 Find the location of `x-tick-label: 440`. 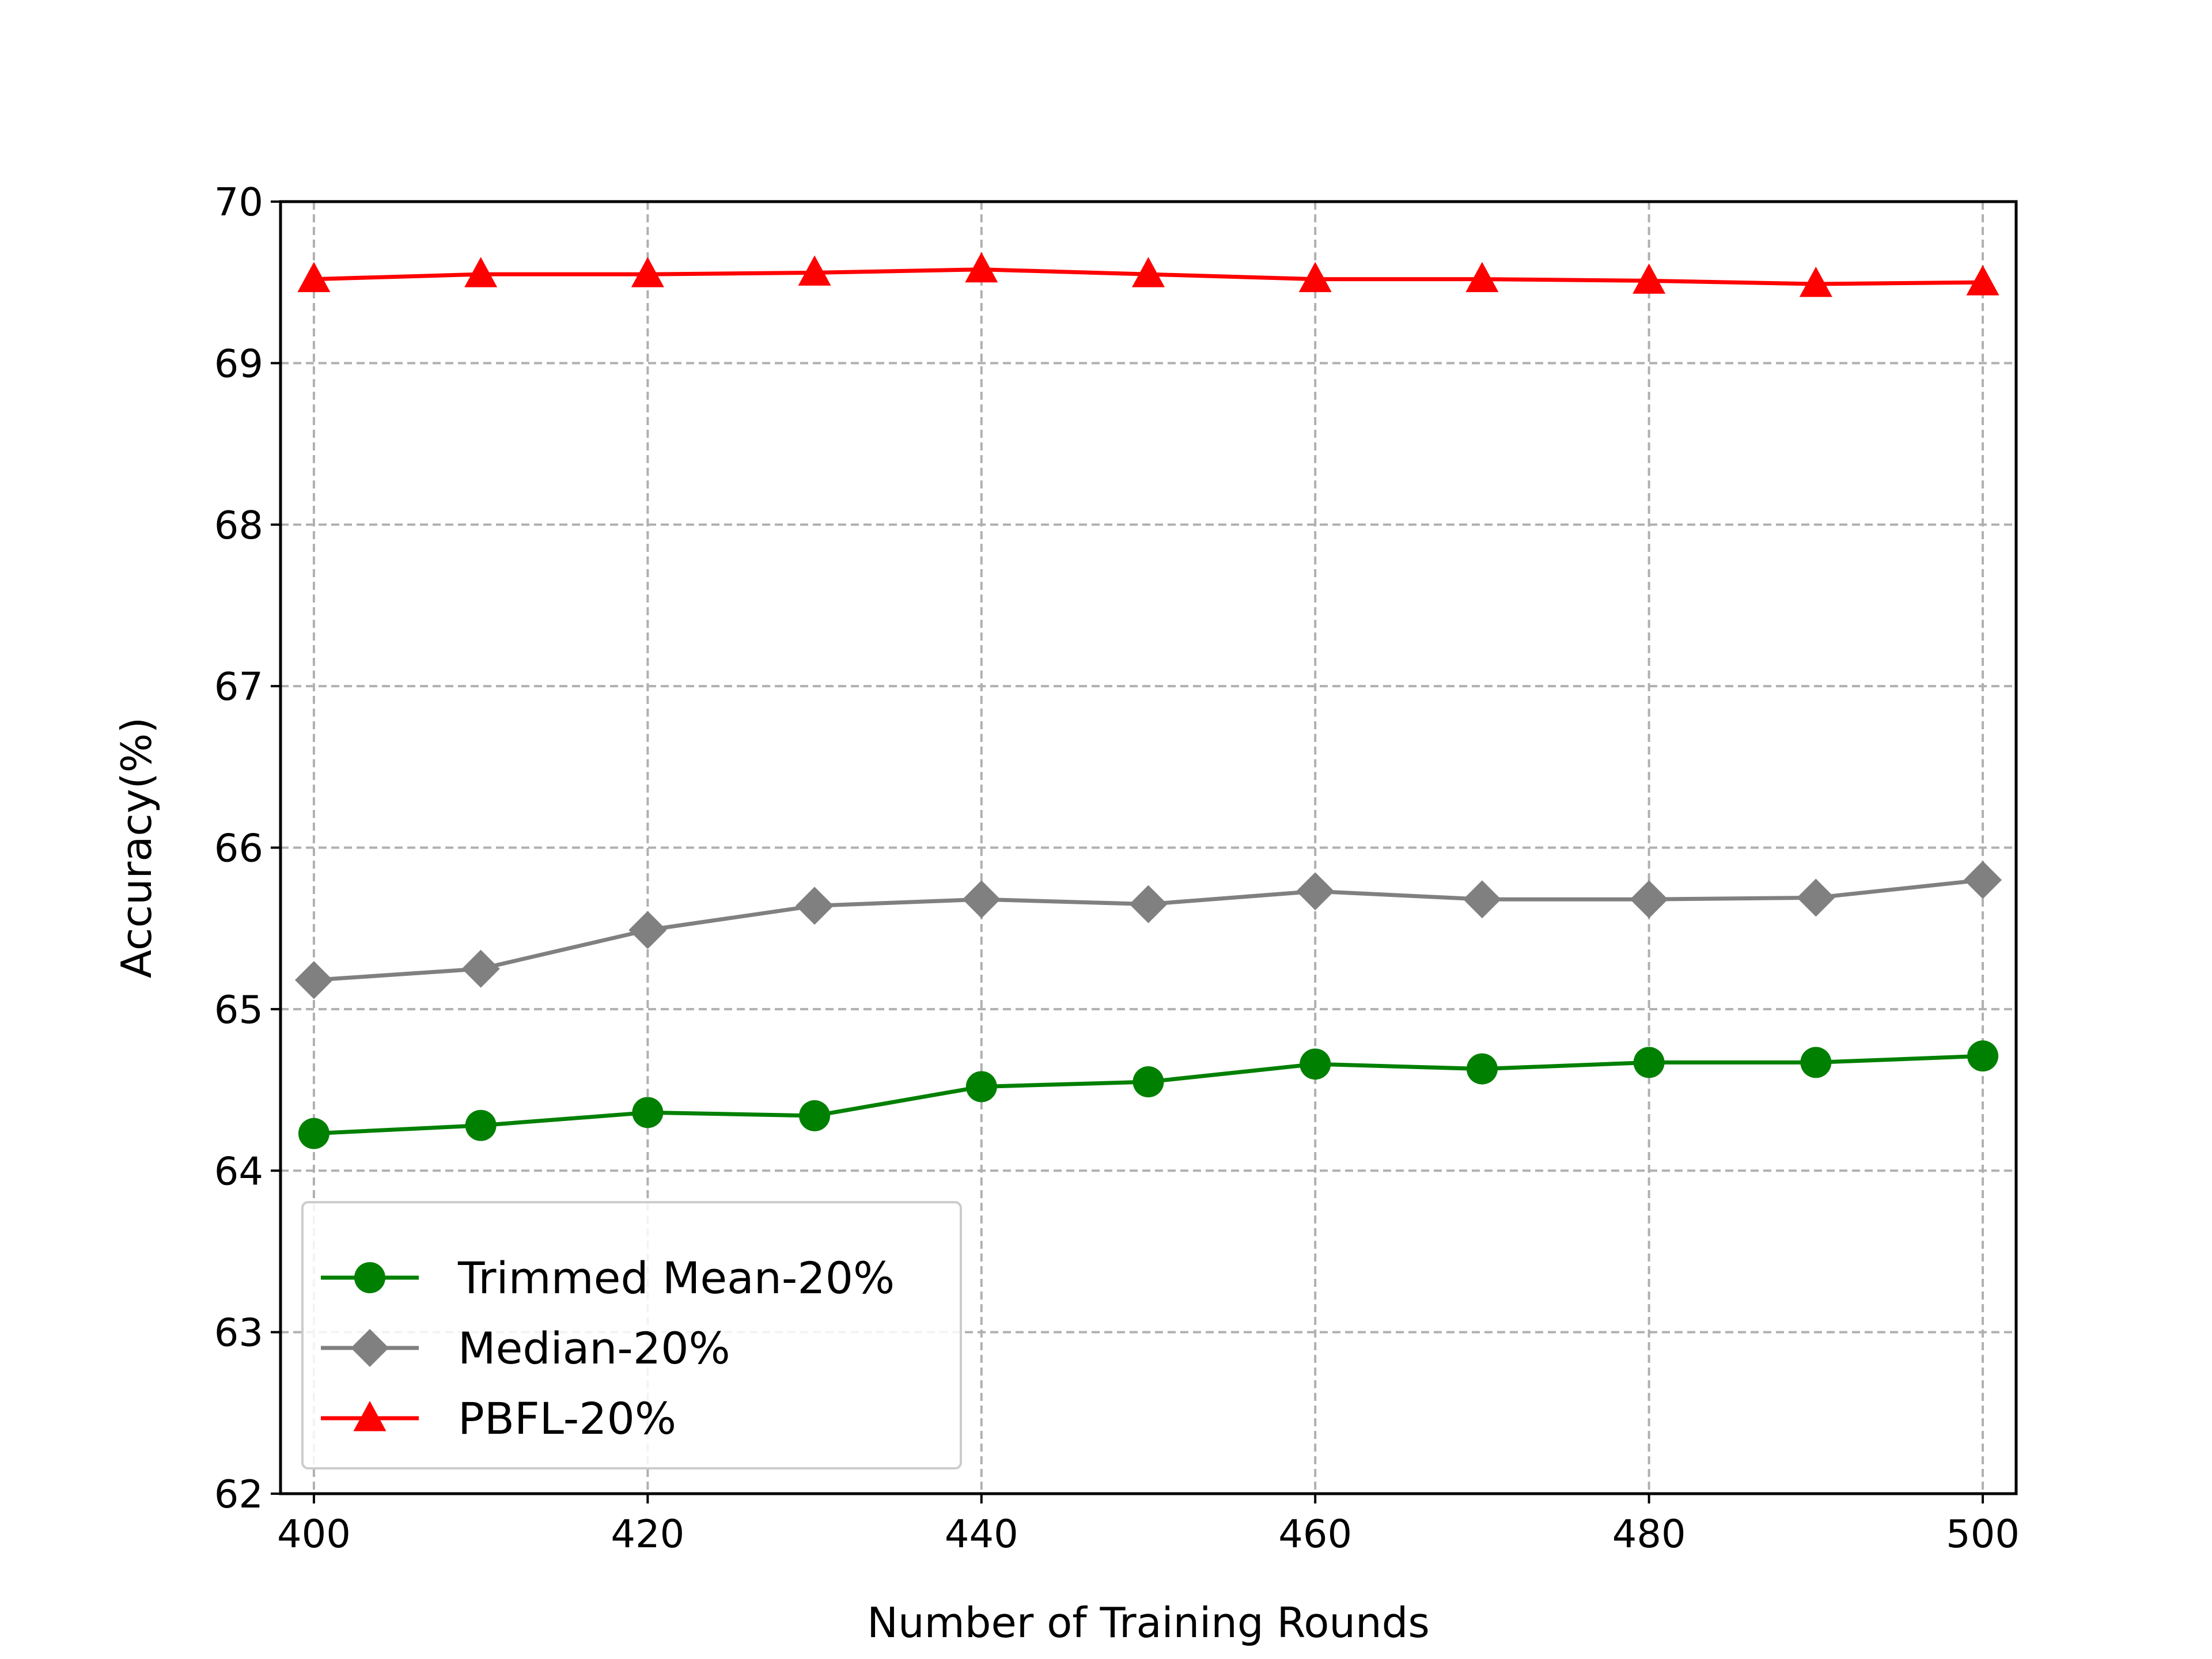

x-tick-label: 440 is located at coordinates (981, 1534).